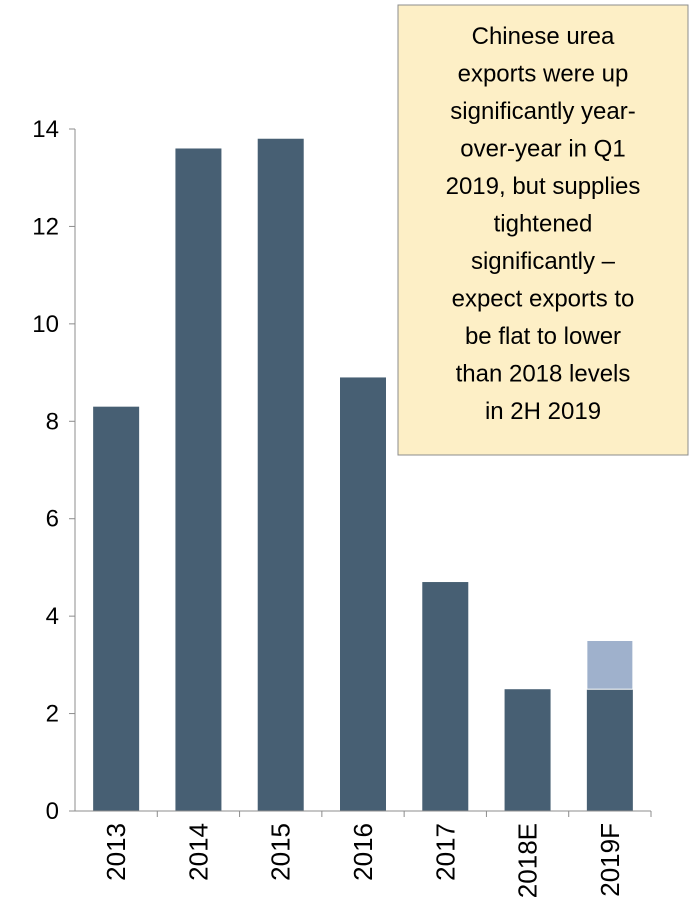 This screenshot has height=914, width=690. Describe the element at coordinates (543, 224) in the screenshot. I see `annotation-line: tightened` at that location.